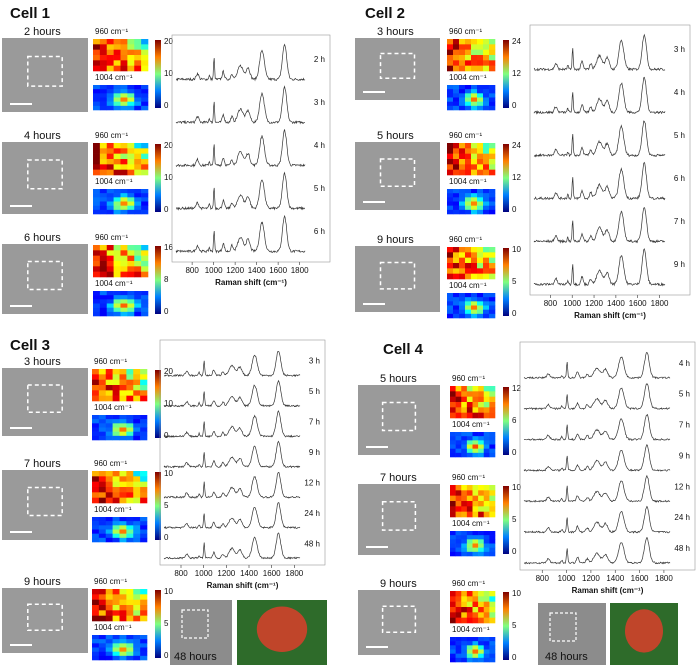 This screenshot has height=672, width=700. What do you see at coordinates (403, 349) in the screenshot?
I see `panel-title: Cell 4` at bounding box center [403, 349].